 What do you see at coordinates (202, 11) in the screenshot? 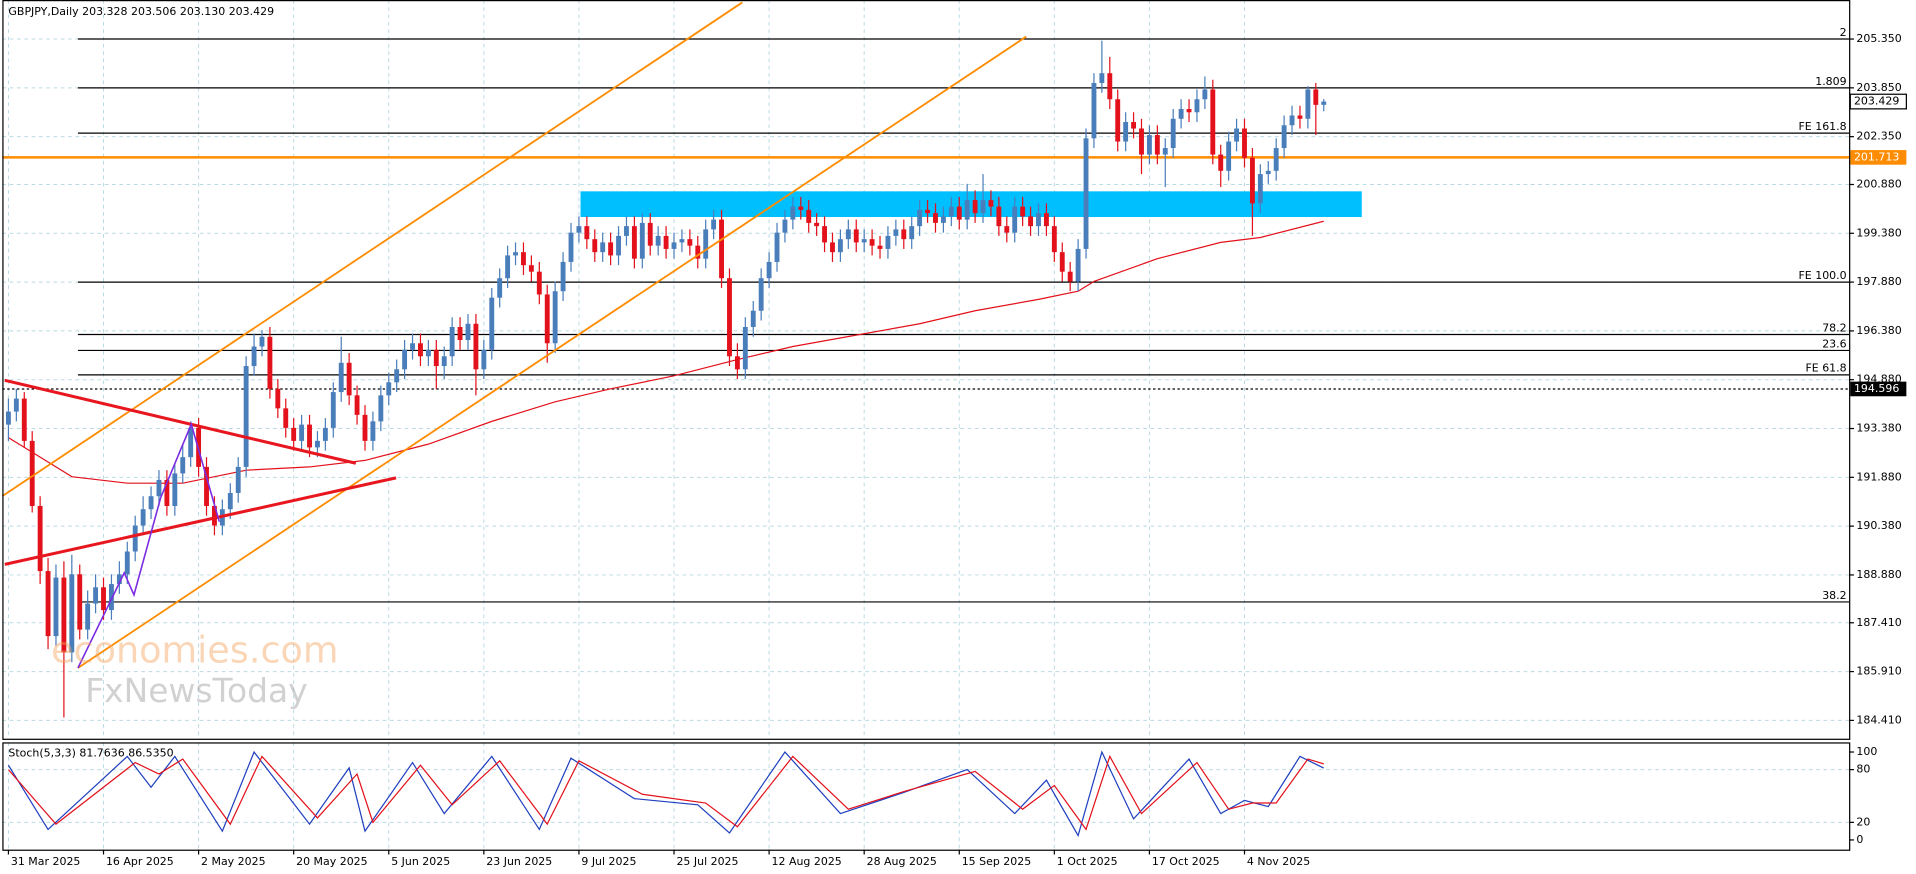
I see `low: 203.130` at bounding box center [202, 11].